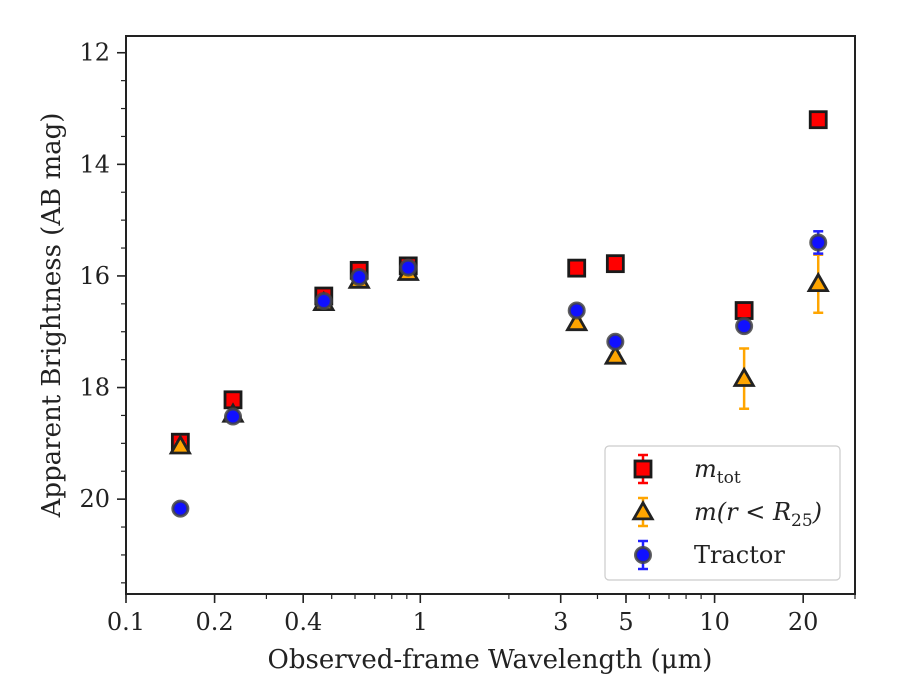  What do you see at coordinates (625, 622) in the screenshot?
I see `x-tick-label: 5` at bounding box center [625, 622].